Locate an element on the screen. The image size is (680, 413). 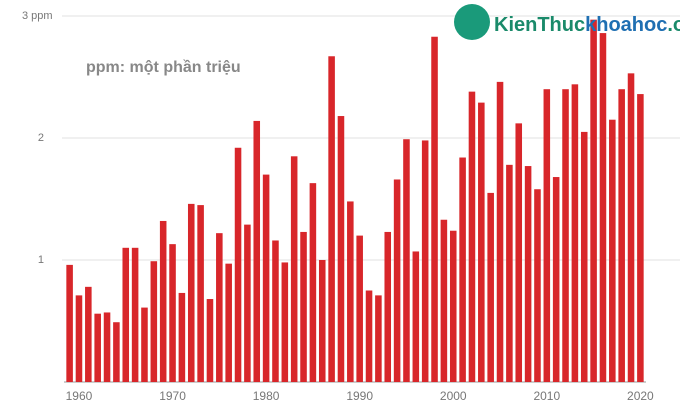
x-tick-label: 1960 is located at coordinates (79, 396).